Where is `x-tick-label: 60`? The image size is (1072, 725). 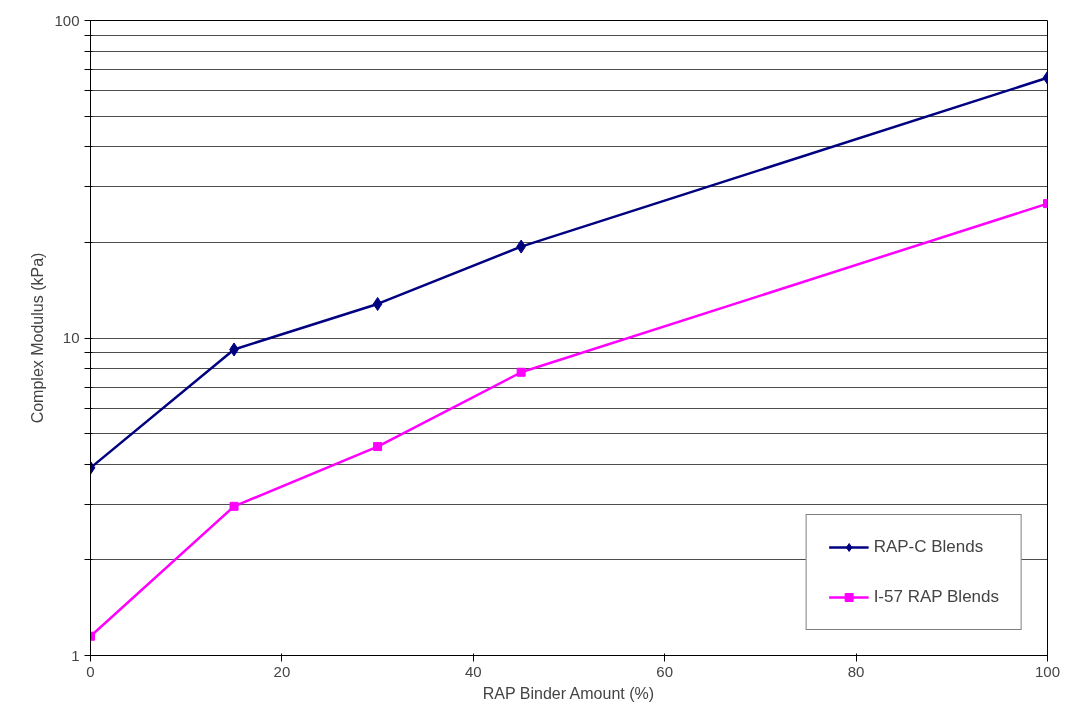
x-tick-label: 60 is located at coordinates (665, 671).